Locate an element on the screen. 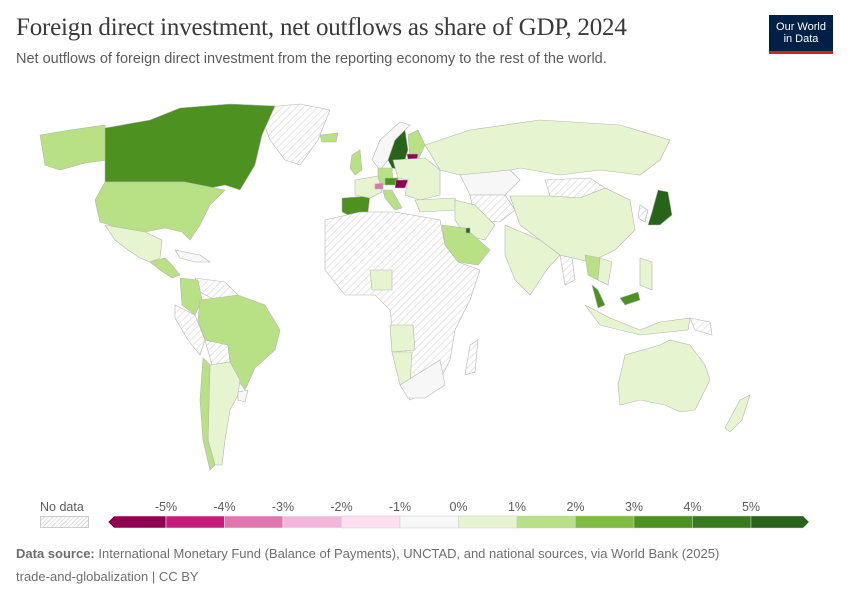  country-alaska is located at coordinates (74, 147).